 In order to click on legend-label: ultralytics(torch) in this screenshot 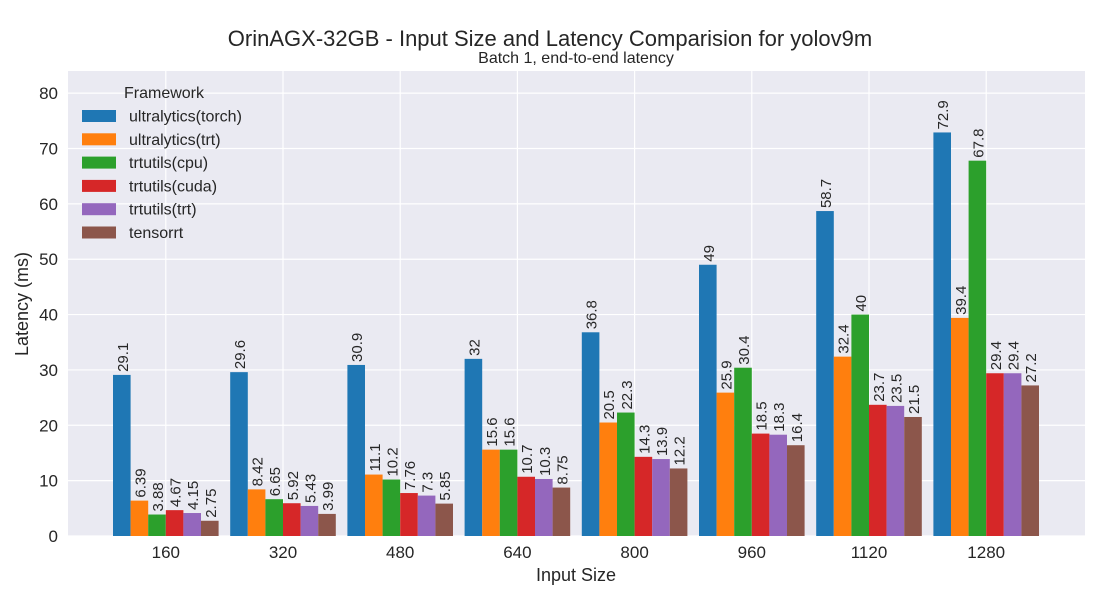, I will do `click(185, 117)`.